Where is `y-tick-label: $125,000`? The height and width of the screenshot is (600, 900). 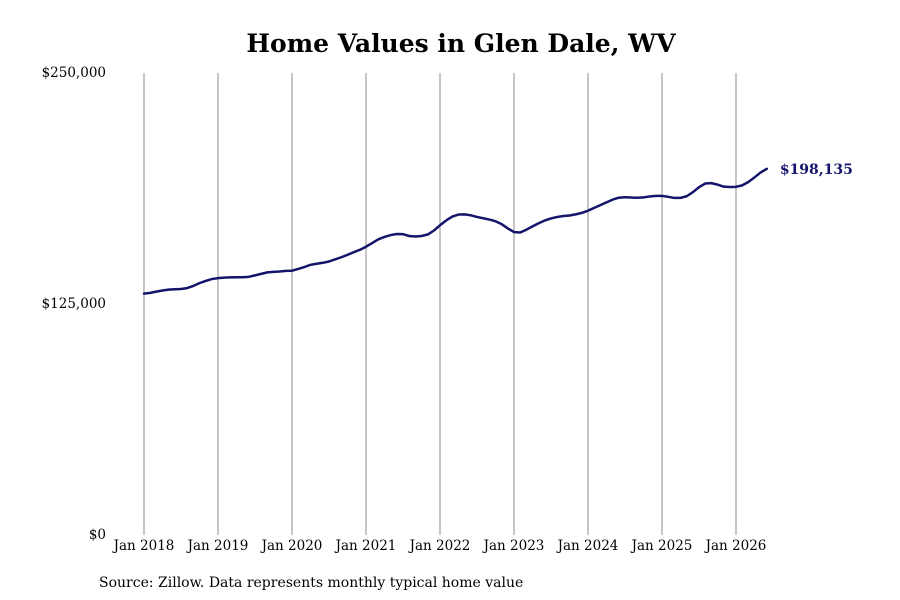 y-tick-label: $125,000 is located at coordinates (74, 304).